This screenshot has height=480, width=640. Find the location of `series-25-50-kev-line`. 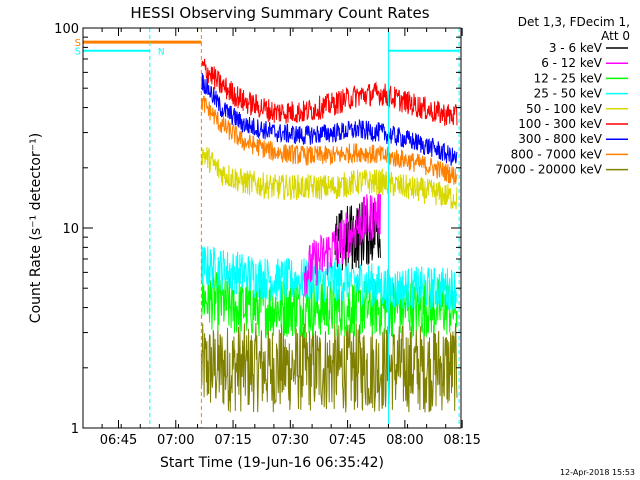

series-25-50-kev-line is located at coordinates (329, 278).